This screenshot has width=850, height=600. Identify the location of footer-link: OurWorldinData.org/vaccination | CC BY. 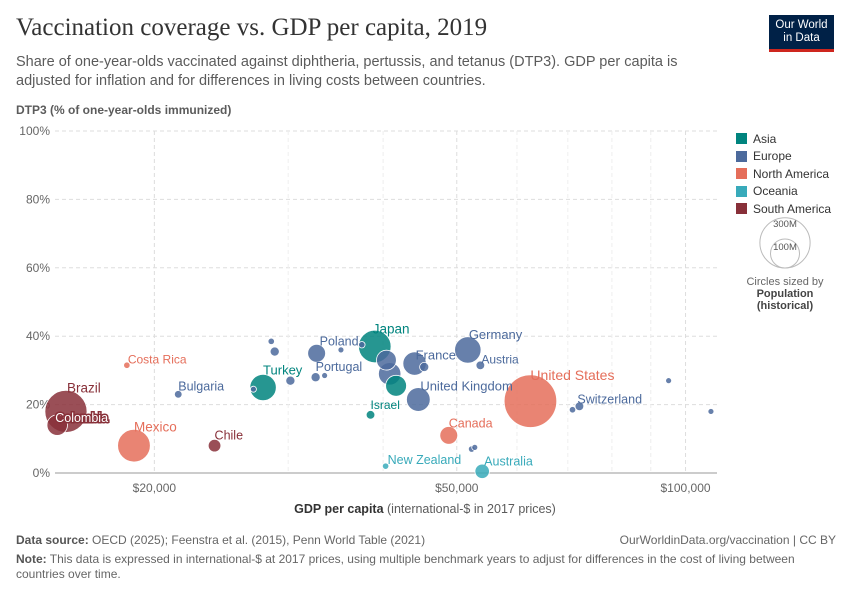
(727, 540).